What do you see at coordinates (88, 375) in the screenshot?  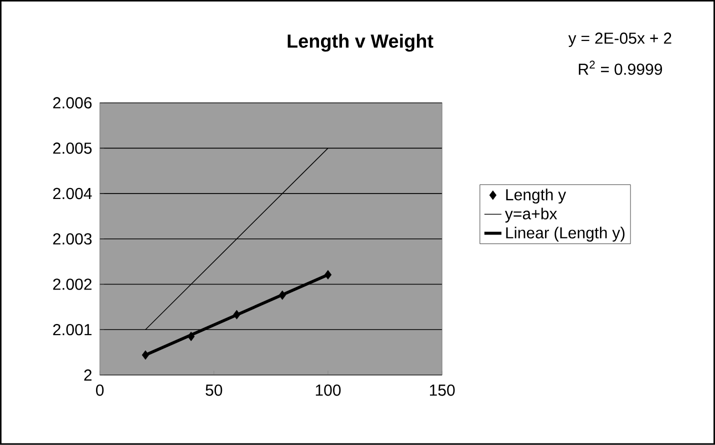 I see `y-tick-label: 2` at bounding box center [88, 375].